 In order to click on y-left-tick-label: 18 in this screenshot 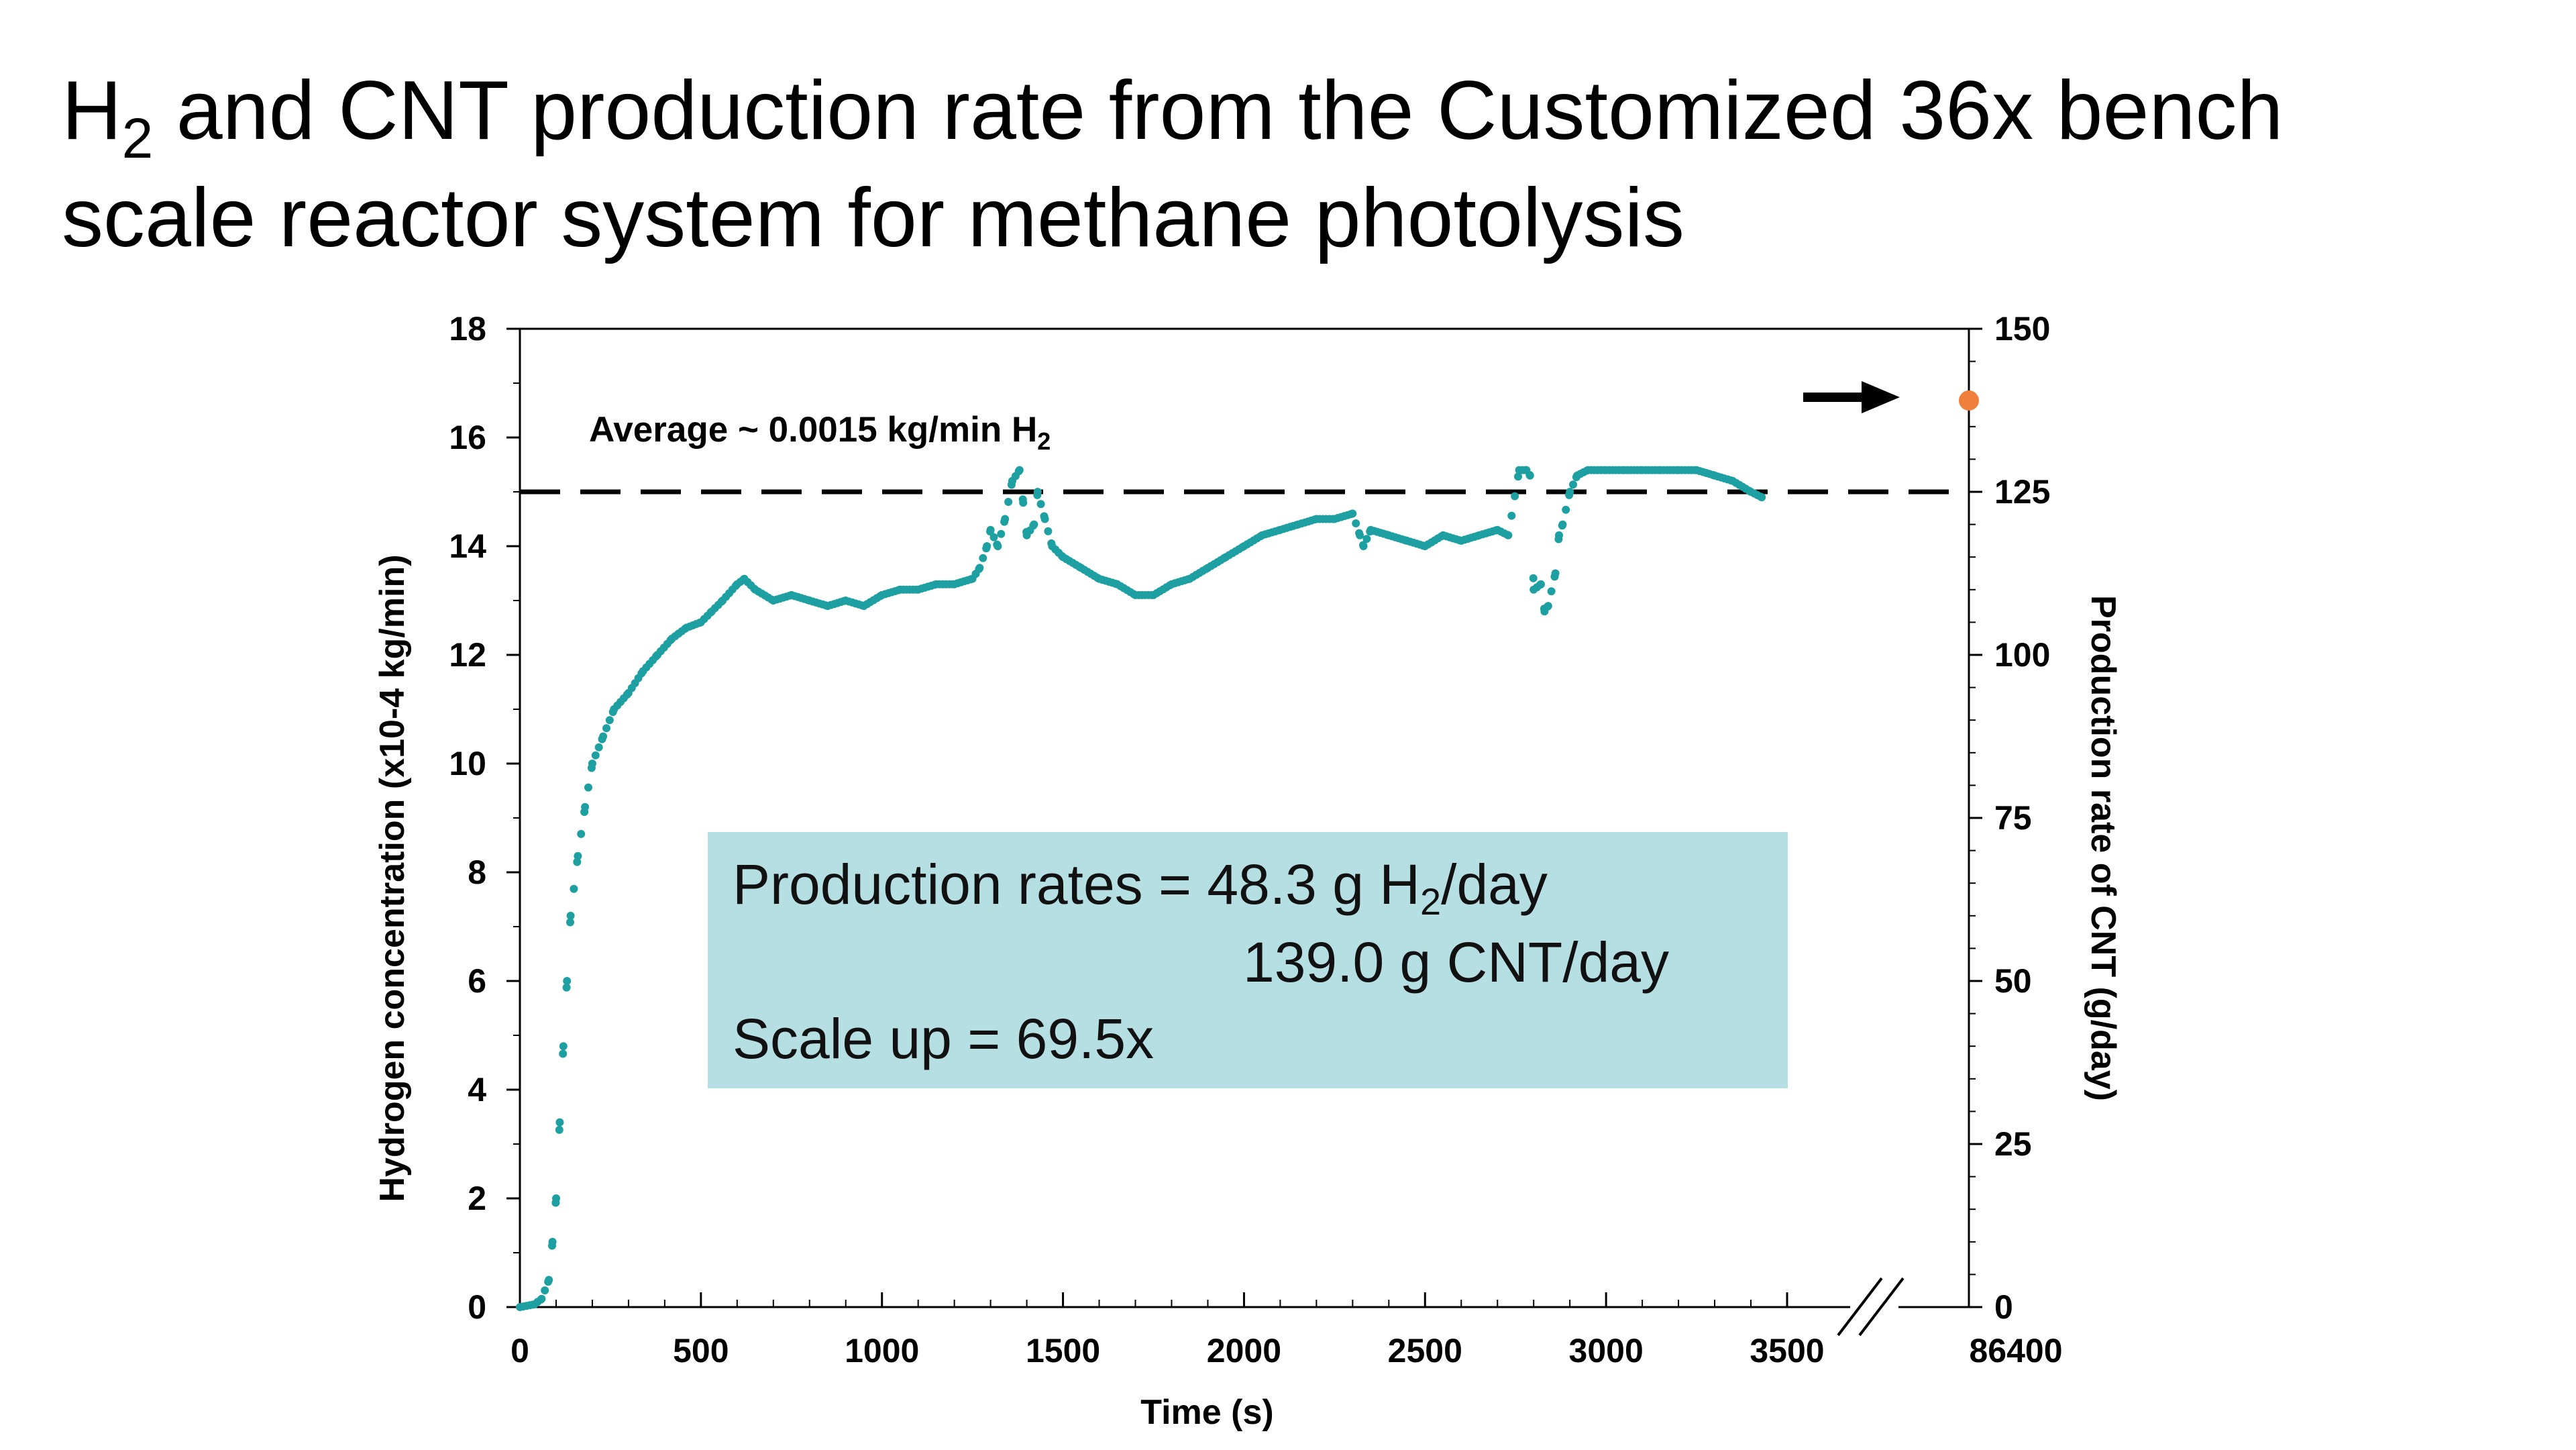, I will do `click(467, 329)`.